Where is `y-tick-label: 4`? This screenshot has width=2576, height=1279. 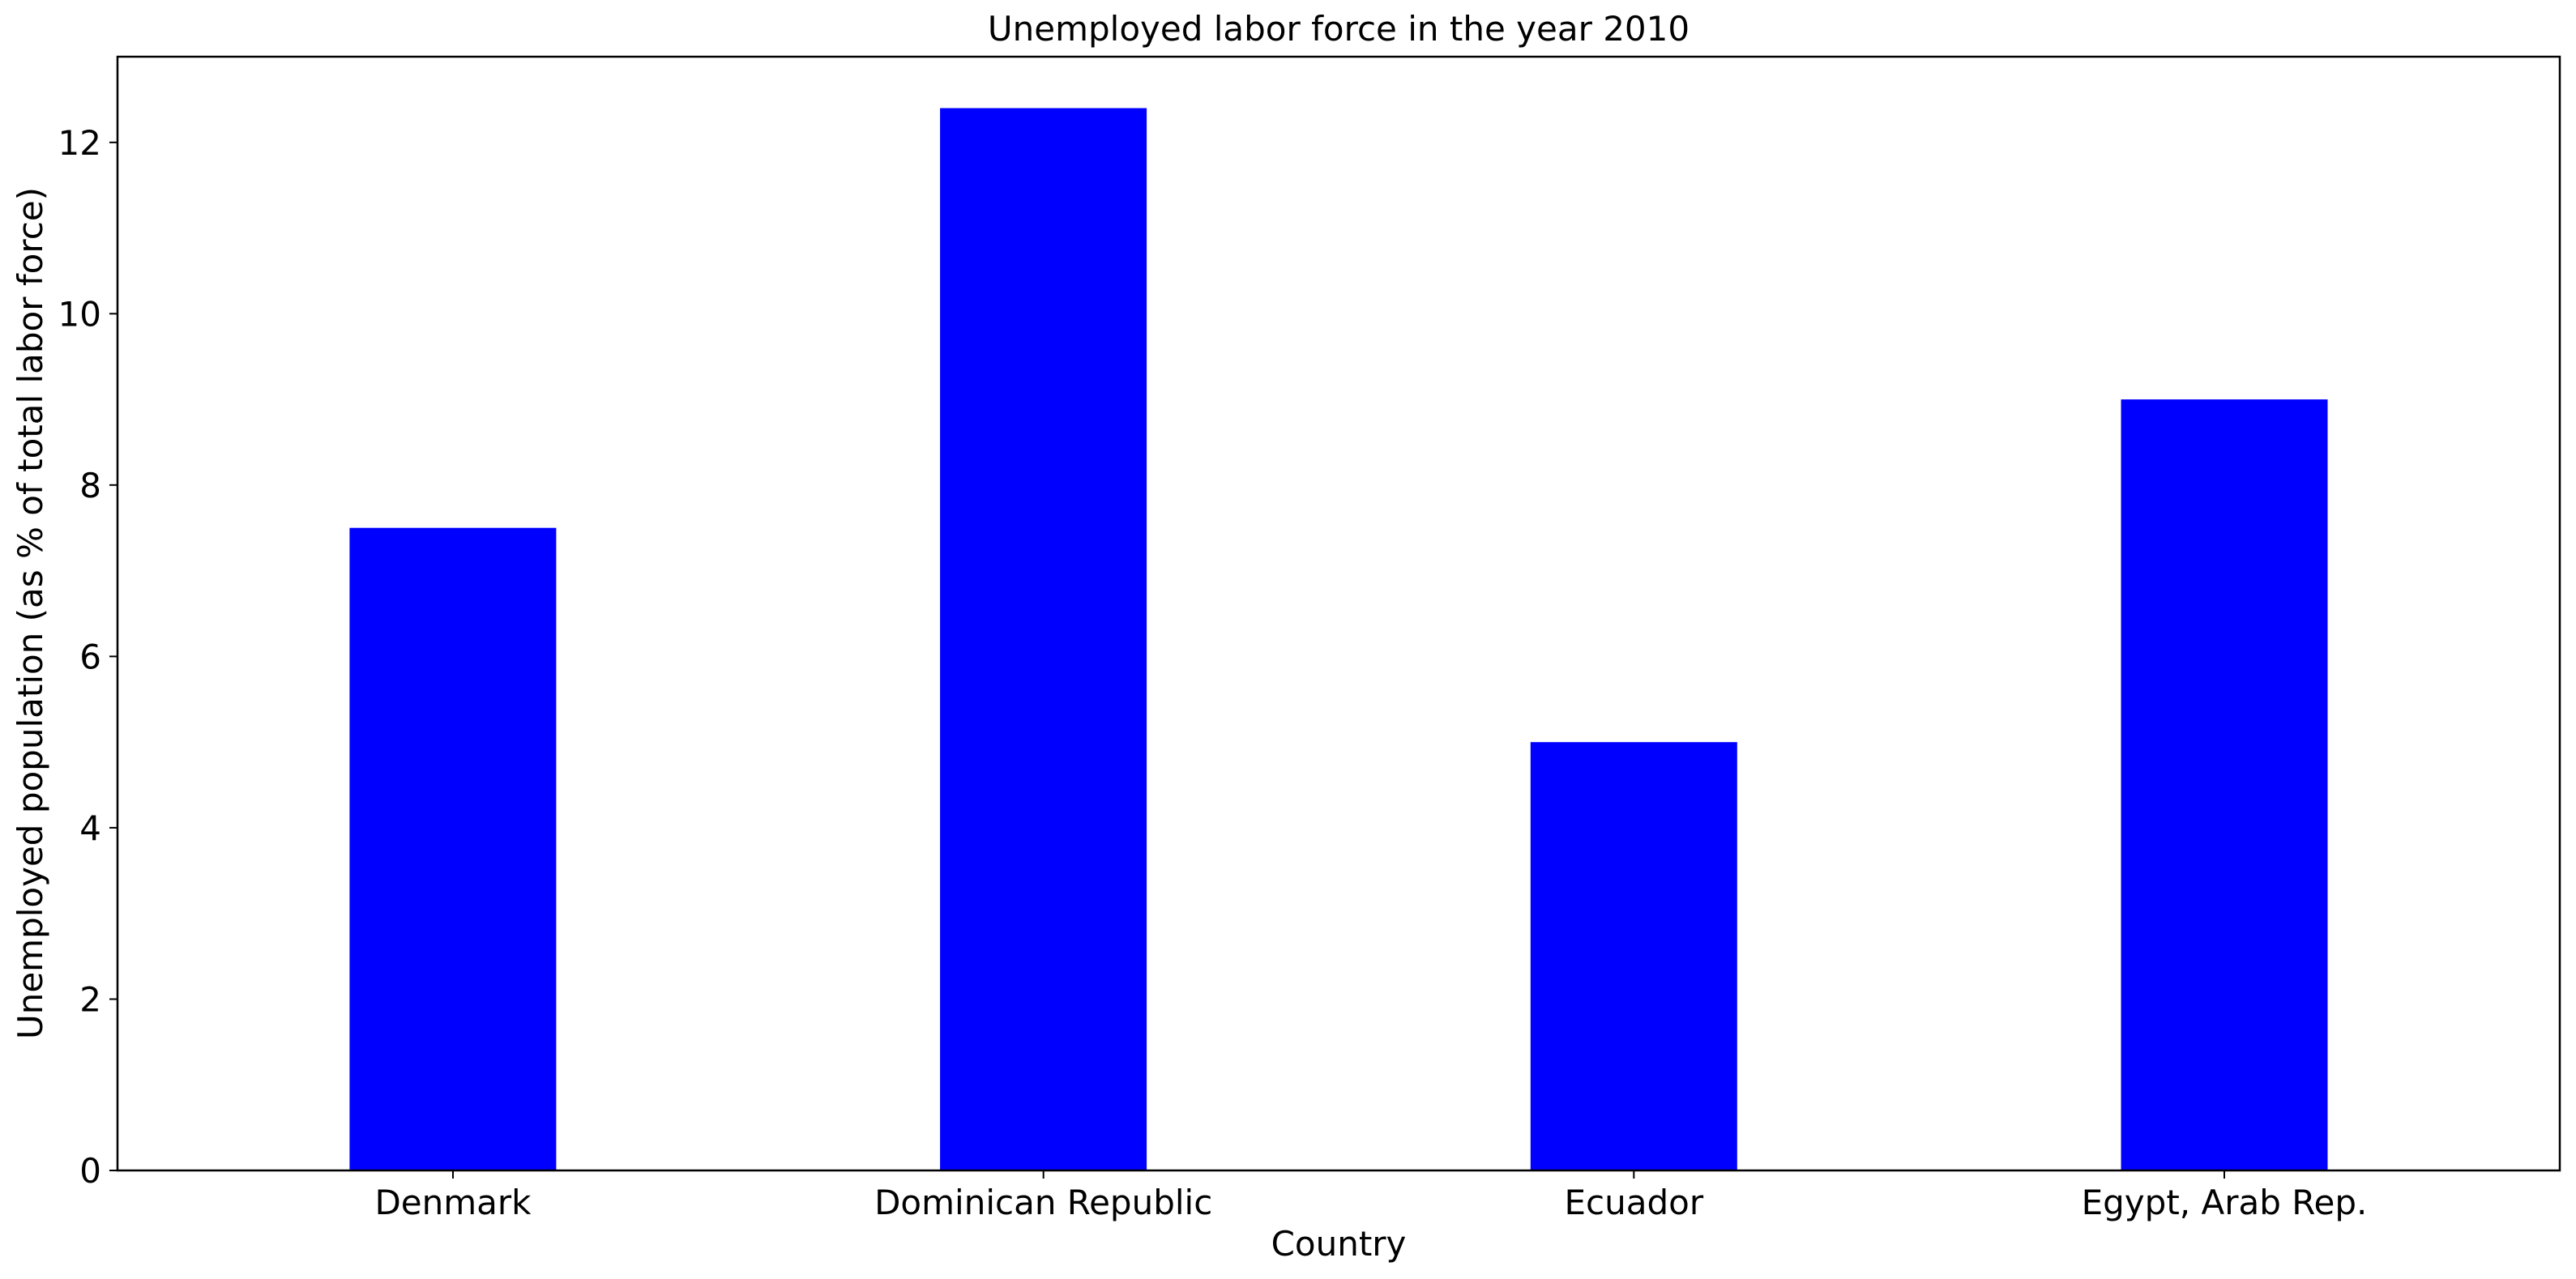
y-tick-label: 4 is located at coordinates (90, 828).